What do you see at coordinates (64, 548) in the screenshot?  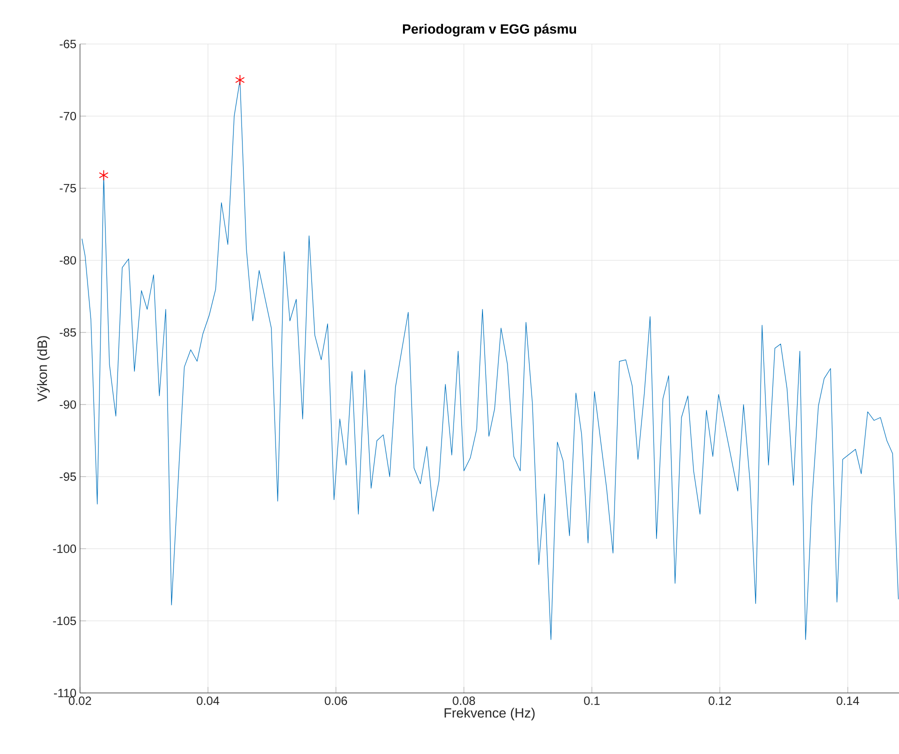 I see `y-tick-label: -100` at bounding box center [64, 548].